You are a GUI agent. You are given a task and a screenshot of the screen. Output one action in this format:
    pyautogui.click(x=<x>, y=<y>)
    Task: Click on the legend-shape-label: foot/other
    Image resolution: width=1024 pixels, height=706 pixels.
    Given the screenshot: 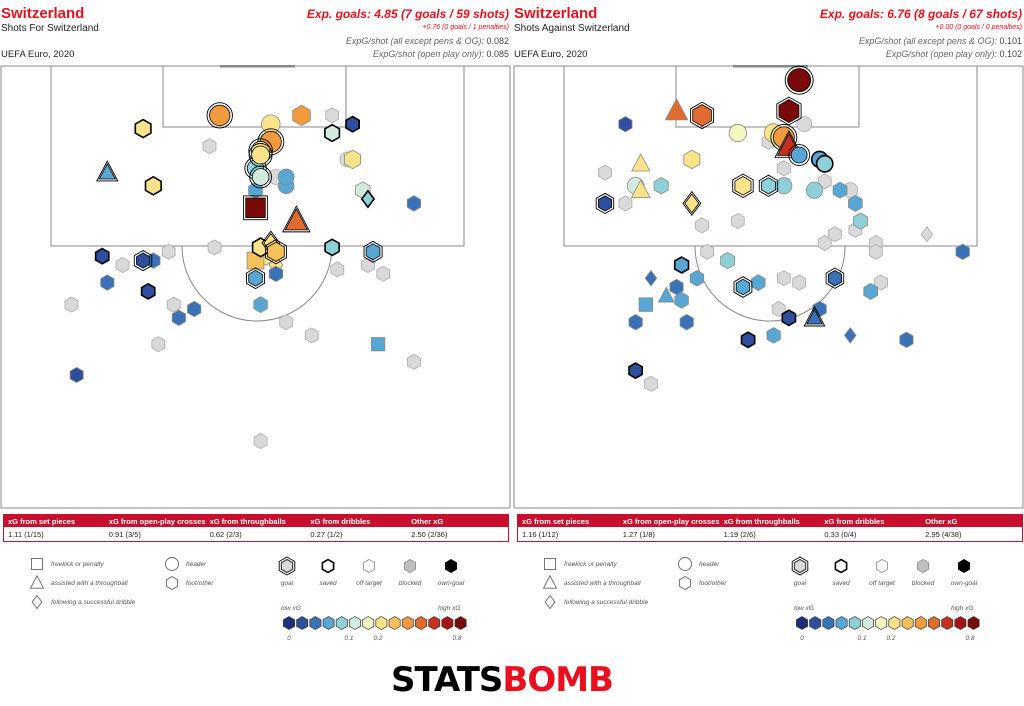 What is the action you would take?
    pyautogui.click(x=200, y=583)
    